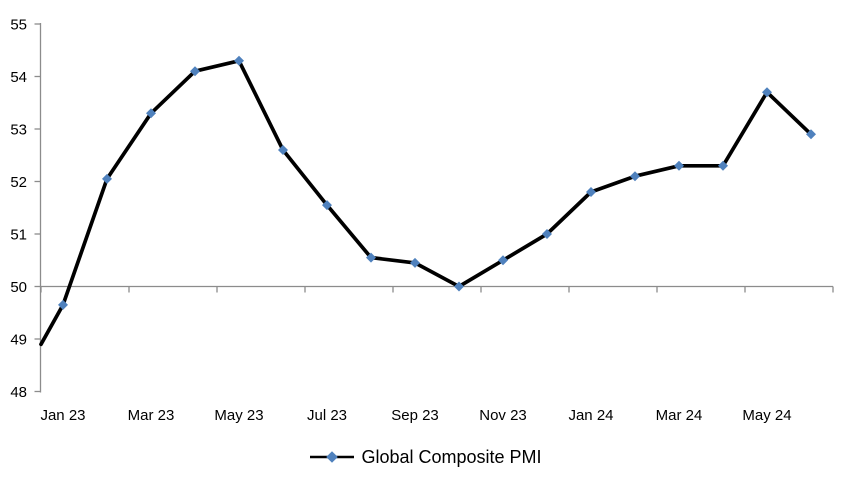  Describe the element at coordinates (238, 415) in the screenshot. I see `x-tick-label: May 23` at that location.